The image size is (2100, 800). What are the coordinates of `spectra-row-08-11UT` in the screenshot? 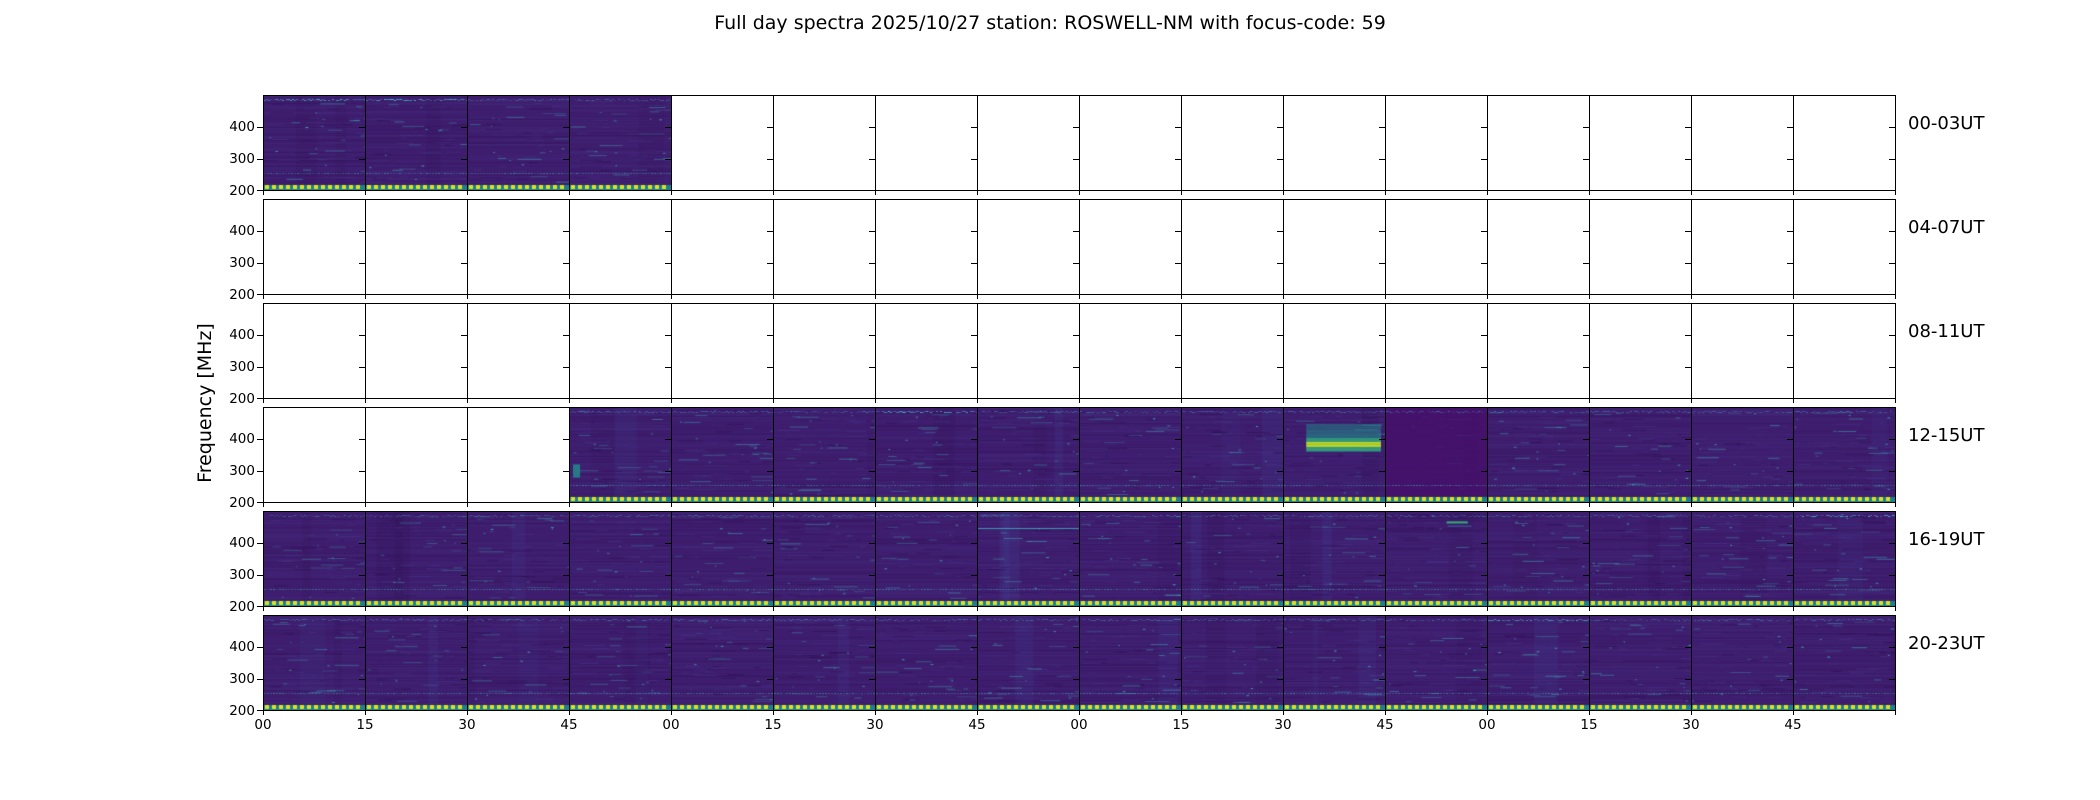 It's located at (1076, 353).